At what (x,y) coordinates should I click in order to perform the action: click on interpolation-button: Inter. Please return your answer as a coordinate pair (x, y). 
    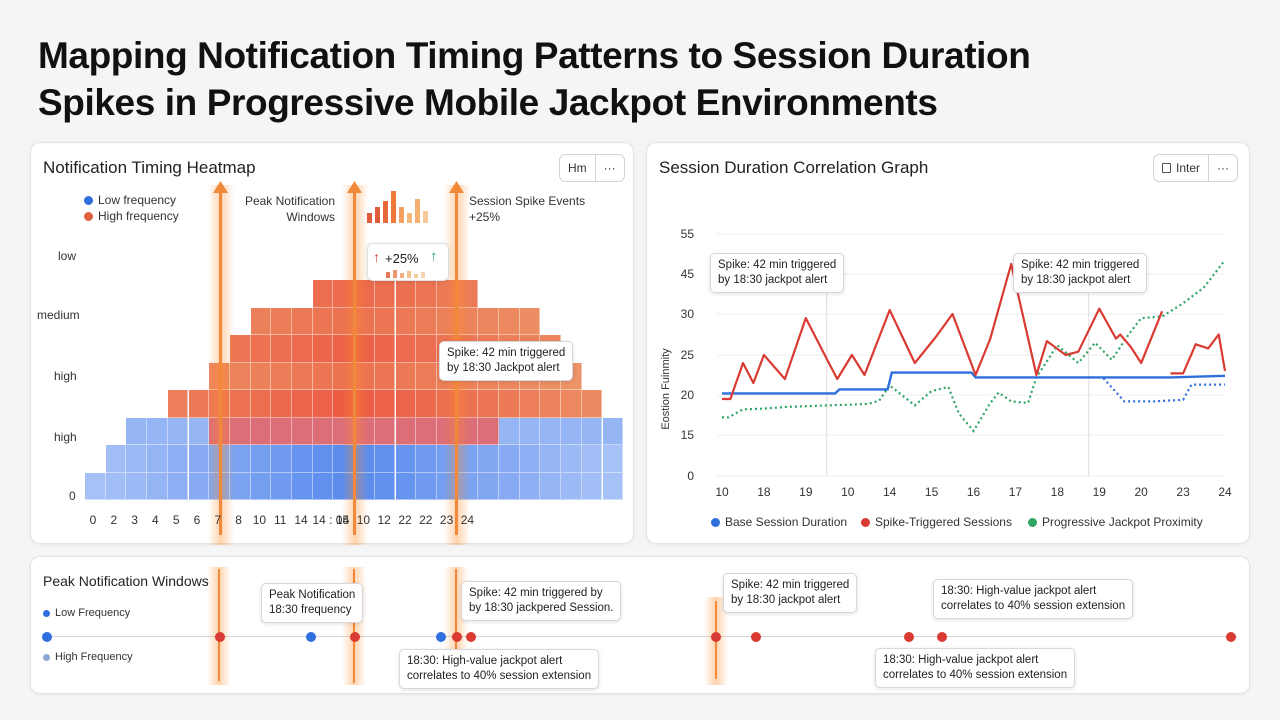
    Looking at the image, I should click on (1181, 168).